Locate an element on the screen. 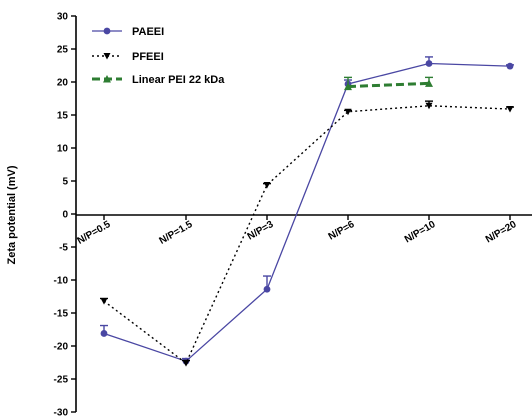 This screenshot has height=420, width=532. x-tick-label: N/P=10 is located at coordinates (420, 232).